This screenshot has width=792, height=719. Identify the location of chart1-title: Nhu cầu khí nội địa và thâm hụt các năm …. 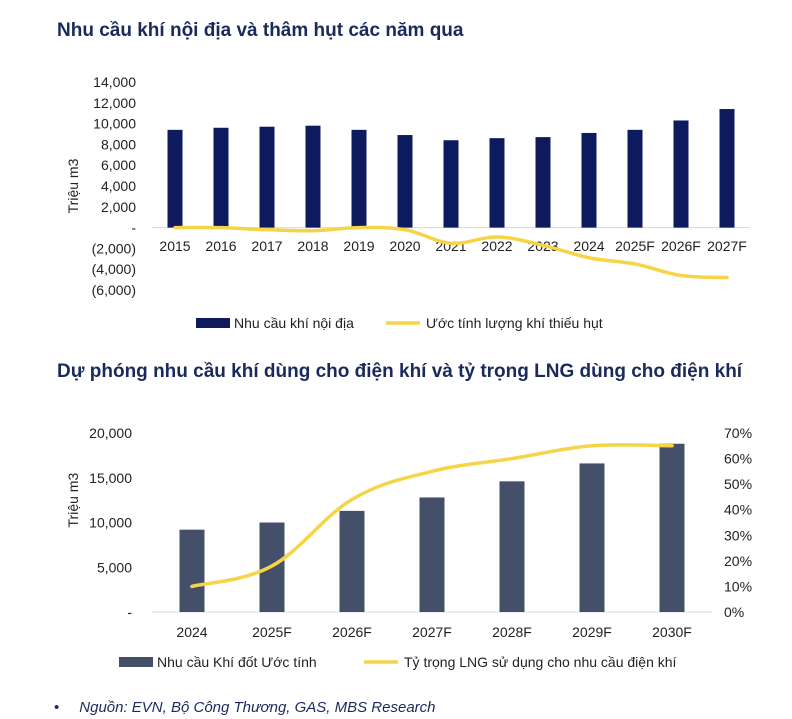
(260, 30).